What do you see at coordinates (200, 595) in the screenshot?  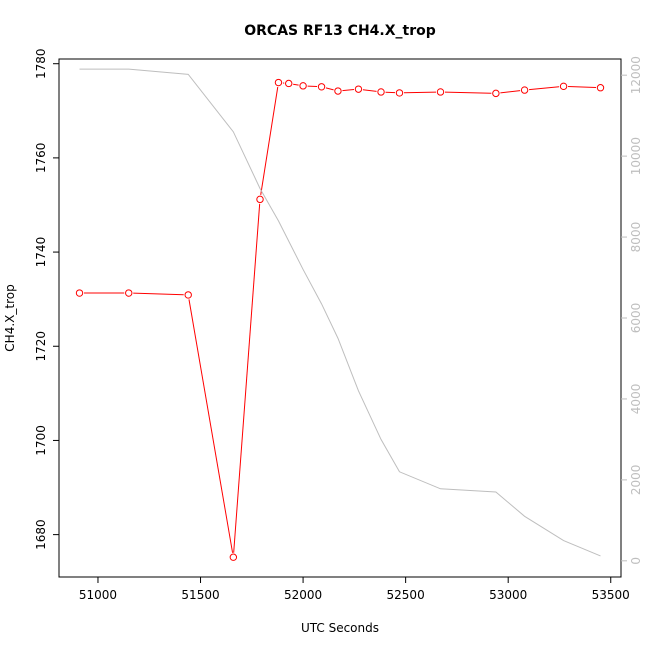 I see `x-tick-label: 51500` at bounding box center [200, 595].